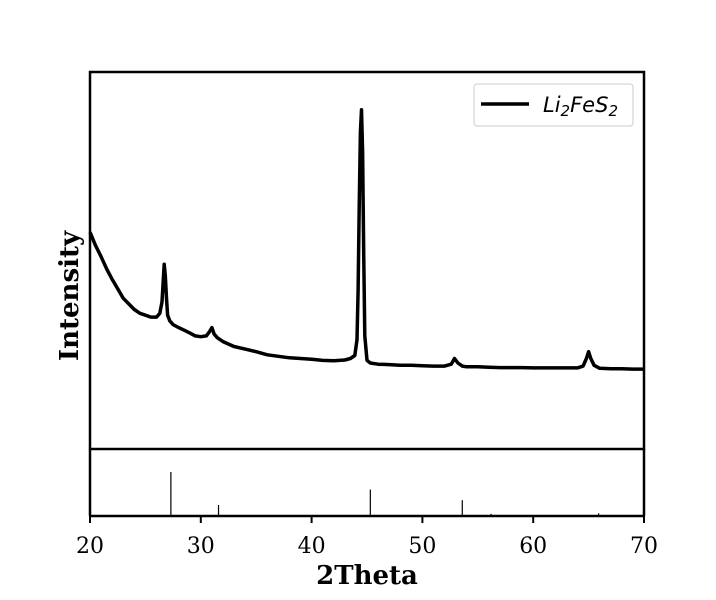 The image size is (716, 600). I want to click on legend-sub1: 2, so click(566, 111).